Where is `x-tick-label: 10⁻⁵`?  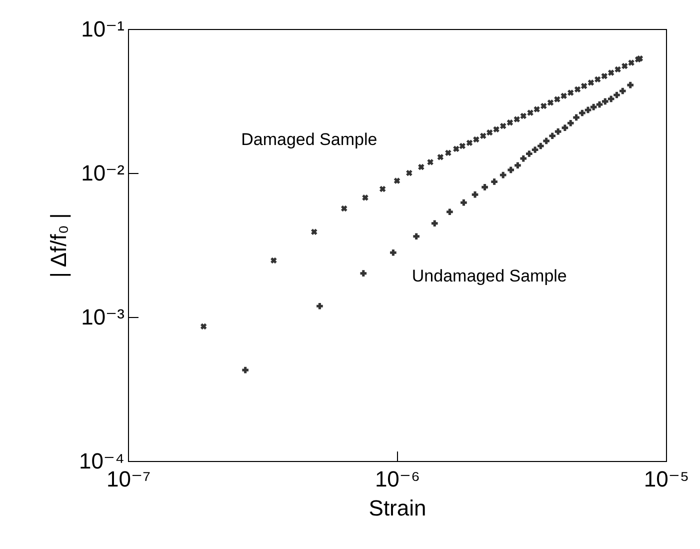 x-tick-label: 10⁻⁵ is located at coordinates (667, 479).